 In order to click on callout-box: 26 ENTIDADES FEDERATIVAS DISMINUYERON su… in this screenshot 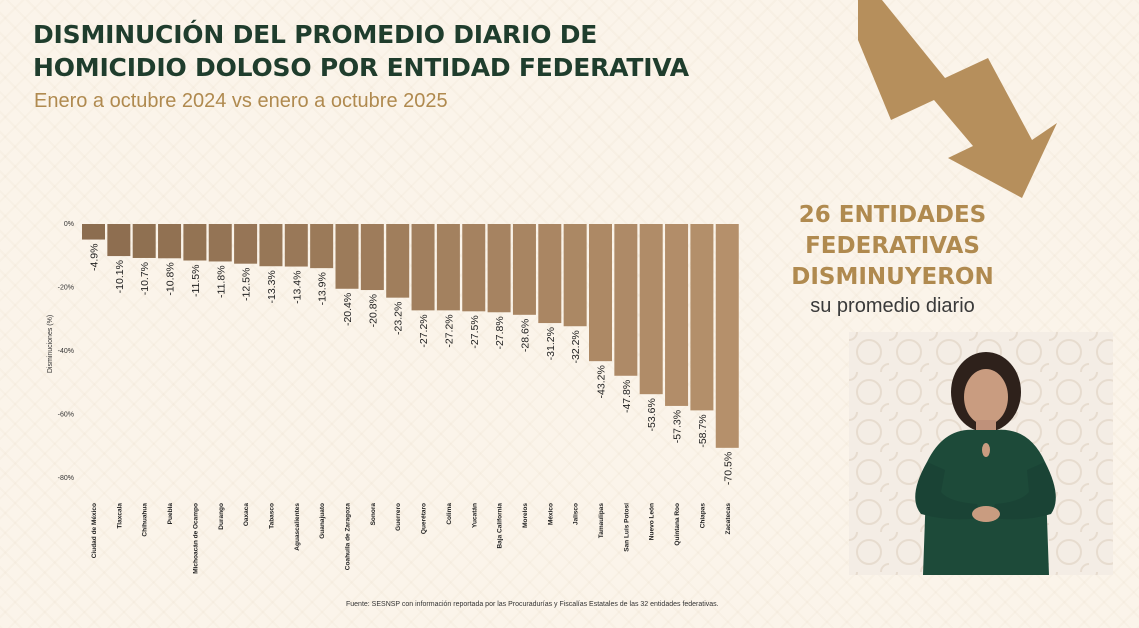, I will do `click(892, 259)`.